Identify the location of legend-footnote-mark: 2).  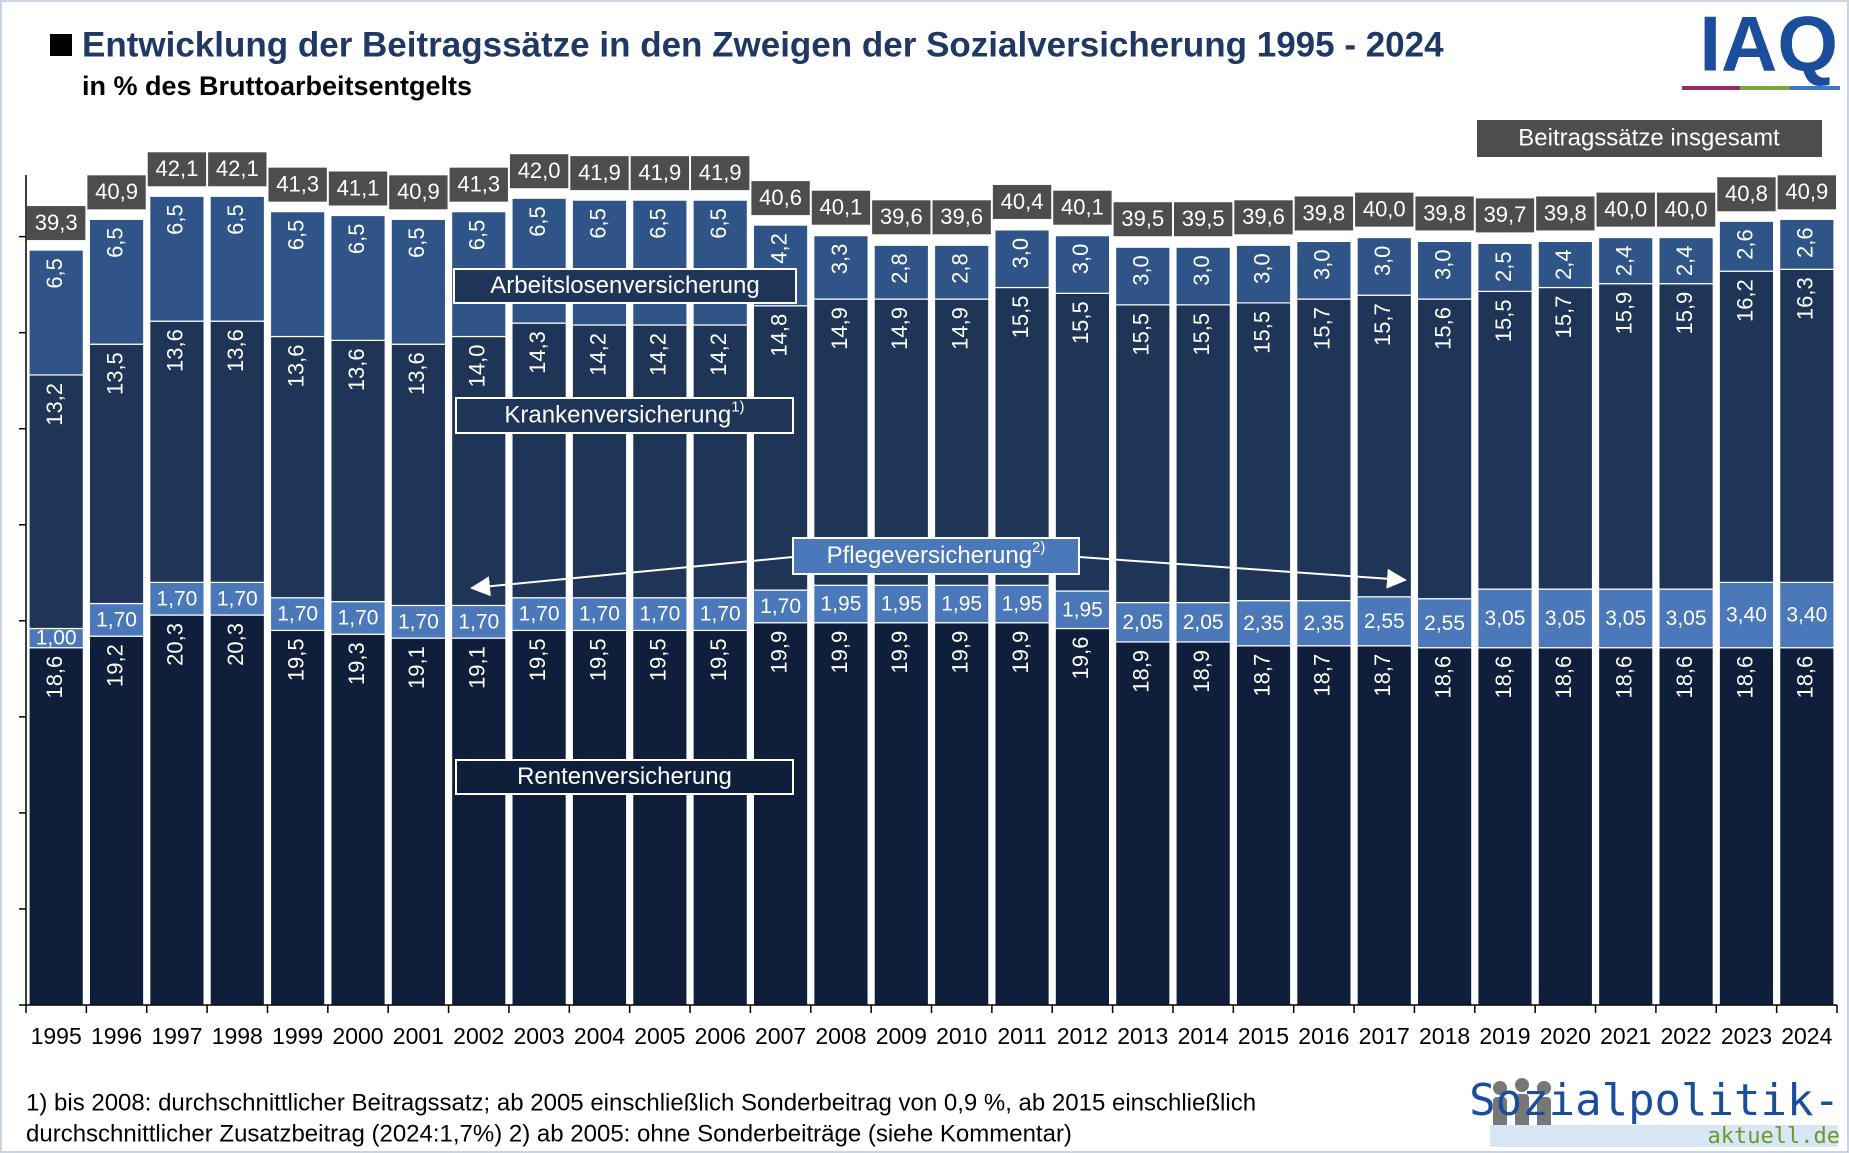
(1038, 547).